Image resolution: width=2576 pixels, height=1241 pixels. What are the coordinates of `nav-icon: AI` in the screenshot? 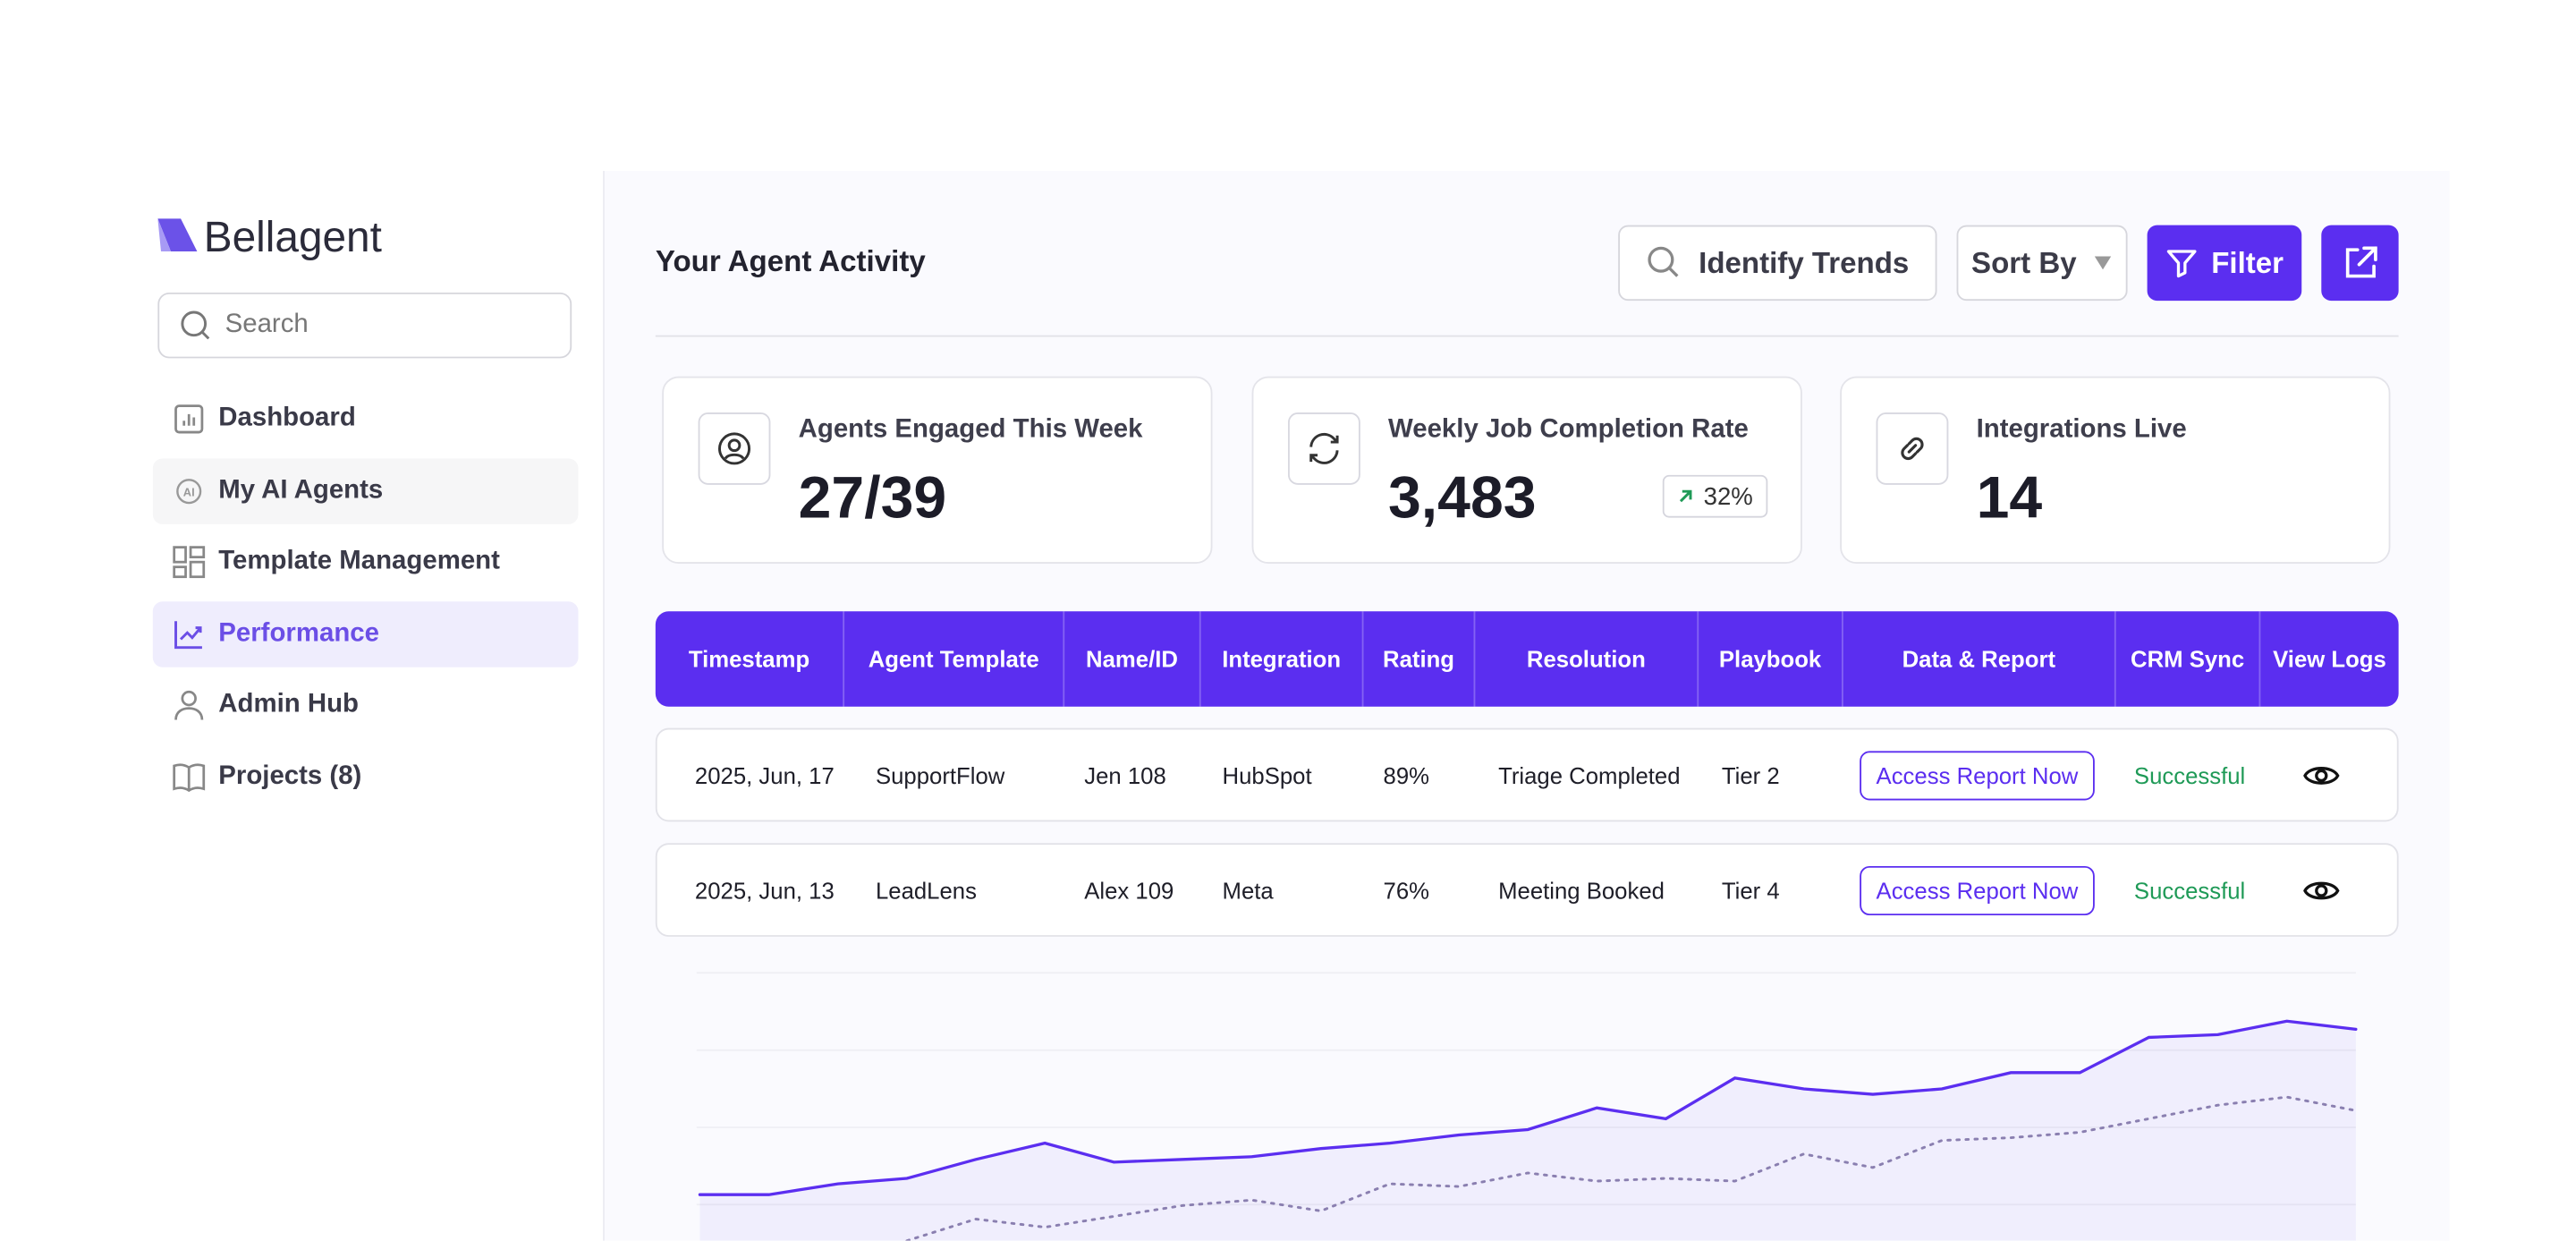 It's located at (189, 491).